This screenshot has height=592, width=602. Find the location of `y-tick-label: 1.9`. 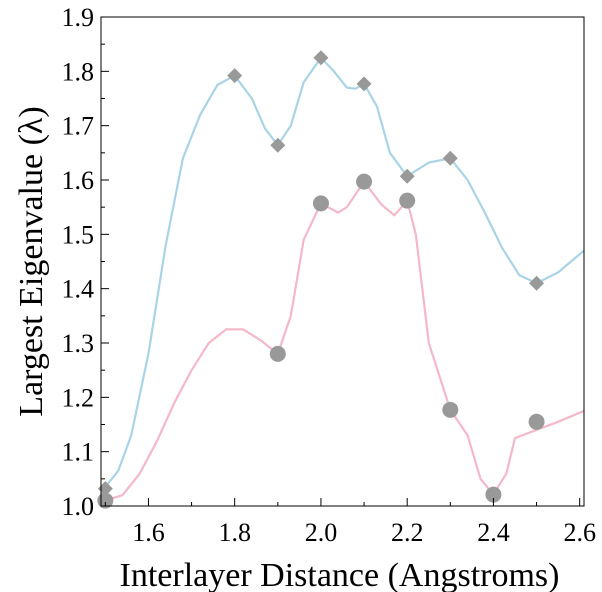

y-tick-label: 1.9 is located at coordinates (78, 17).